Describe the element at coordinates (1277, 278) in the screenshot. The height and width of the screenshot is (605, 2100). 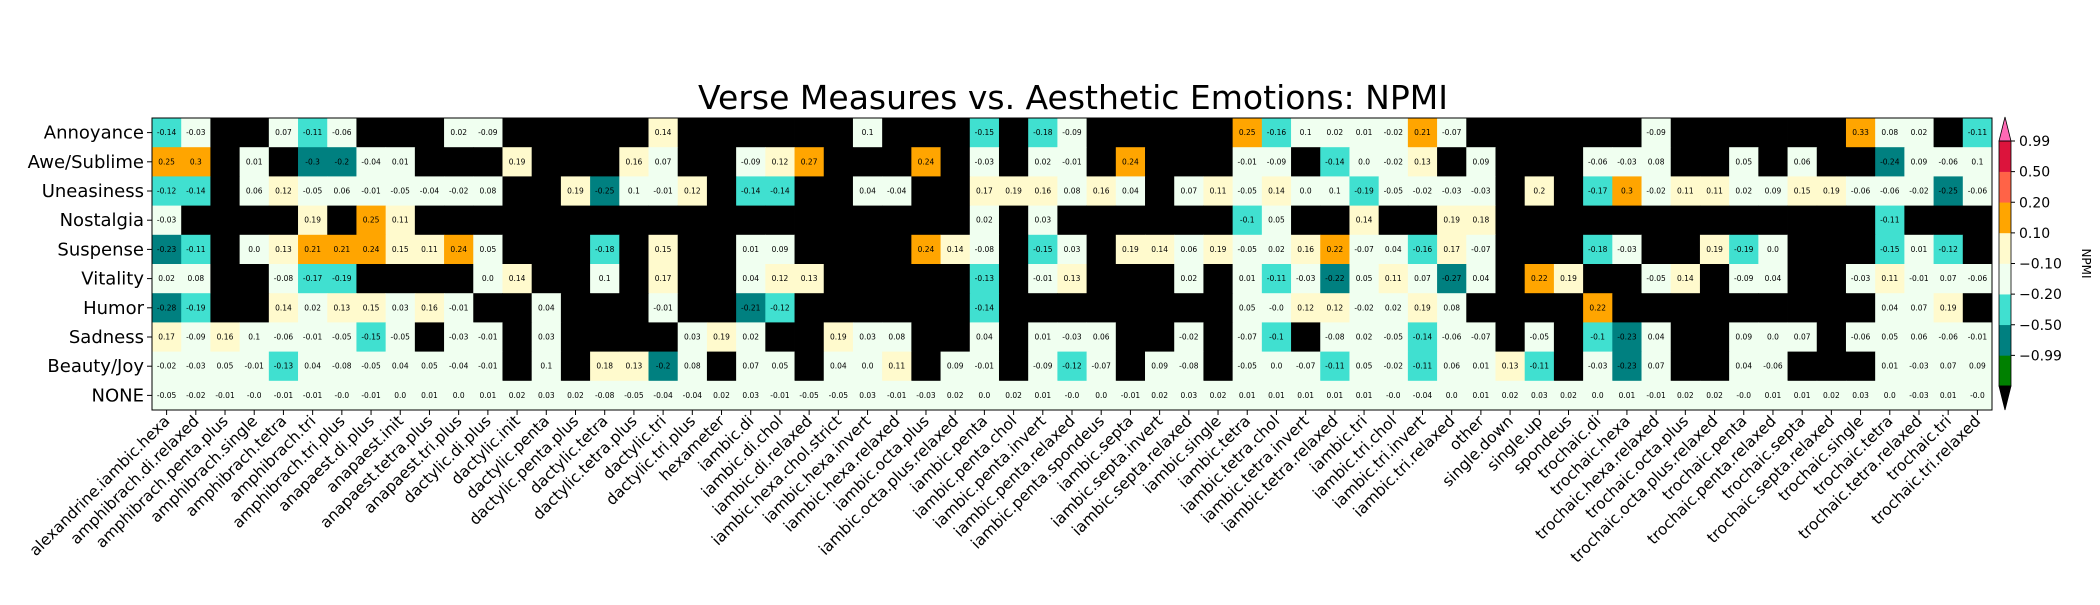
I see `cell-value-label: -0.11` at that location.